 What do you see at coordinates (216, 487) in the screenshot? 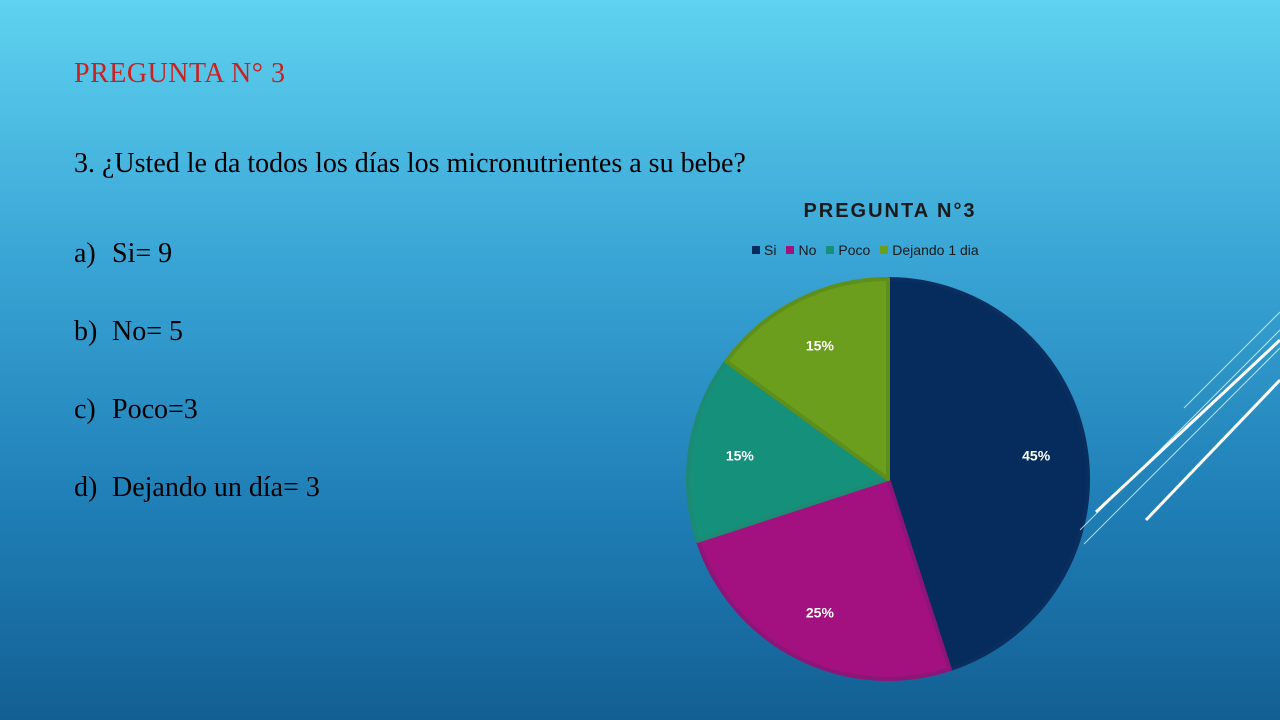
I see `option-text: Dejando un día= 3` at bounding box center [216, 487].